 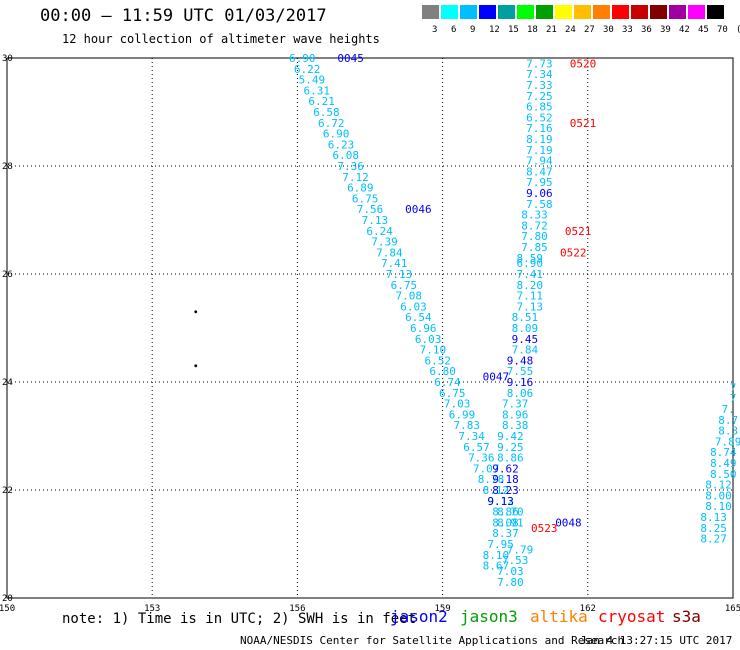 What do you see at coordinates (539, 74) in the screenshot?
I see `wave-height-label: 7.34` at bounding box center [539, 74].